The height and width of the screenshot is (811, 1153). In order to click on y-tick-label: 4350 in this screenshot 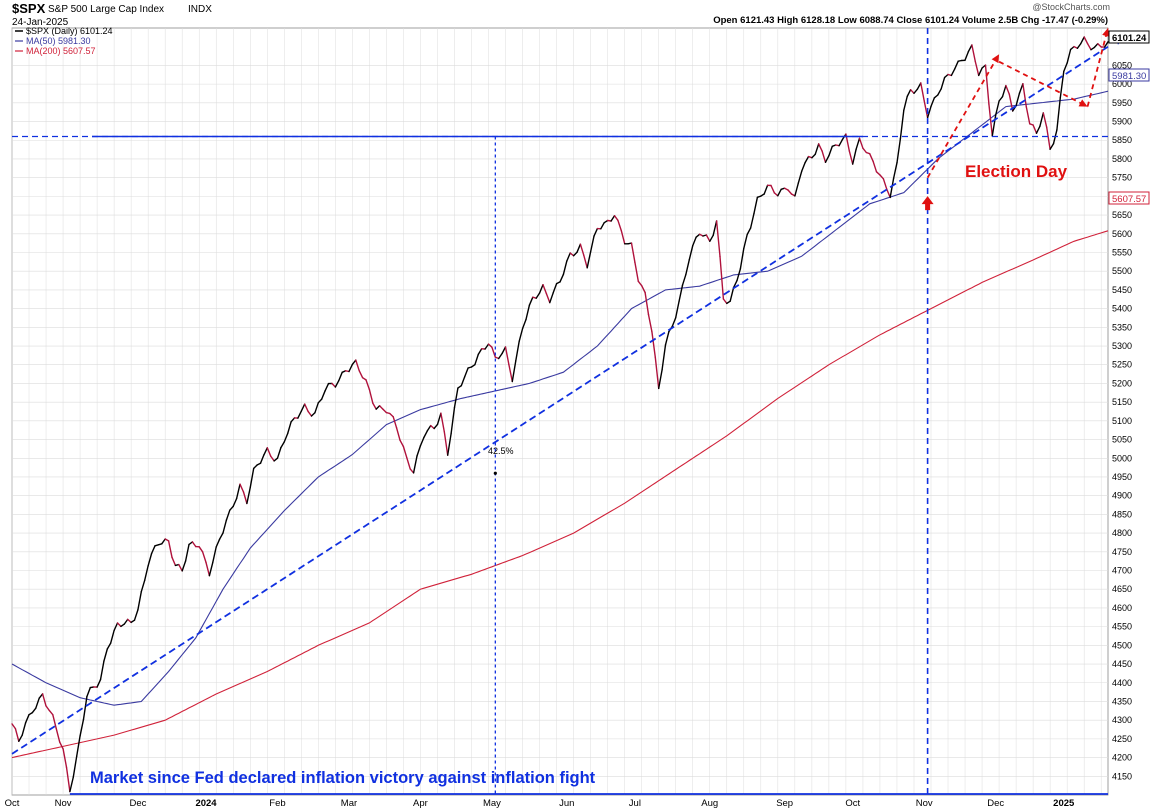, I will do `click(1122, 701)`.